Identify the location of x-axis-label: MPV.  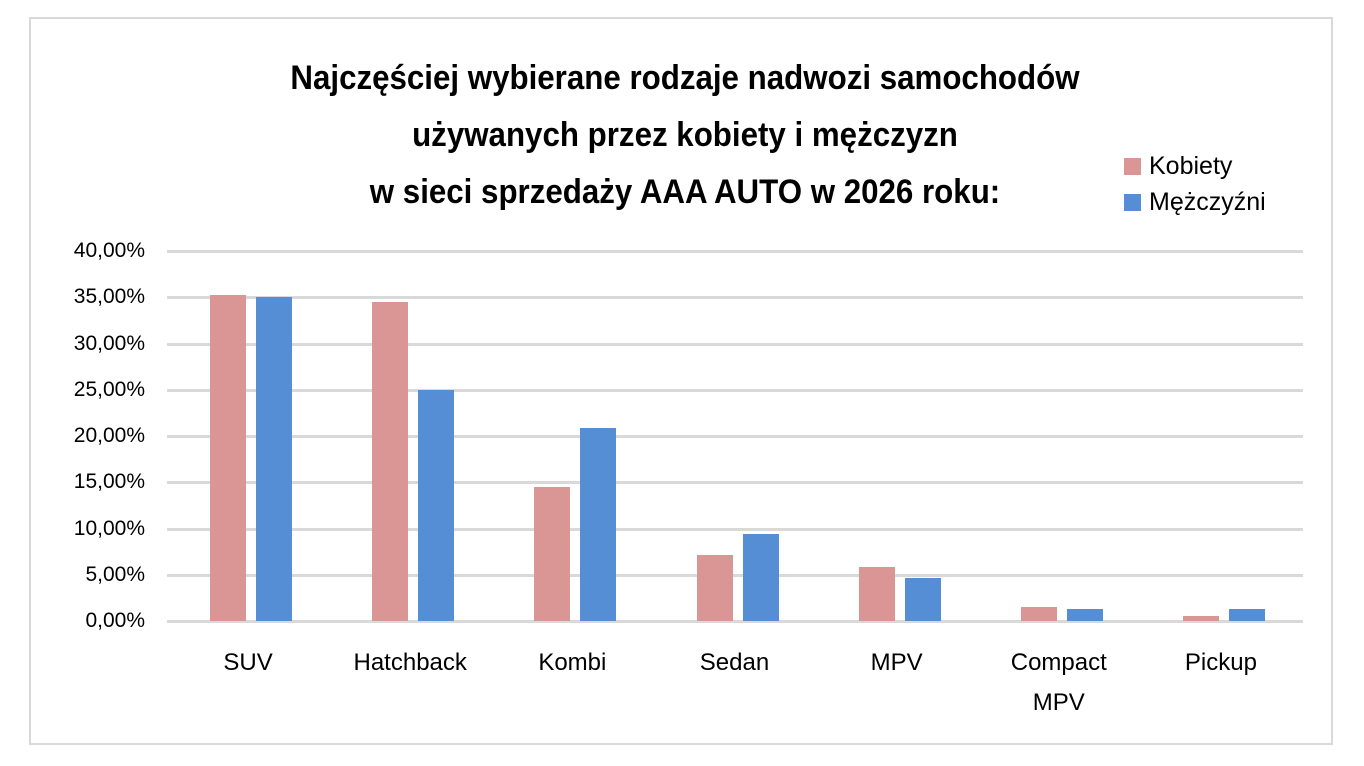
(897, 663).